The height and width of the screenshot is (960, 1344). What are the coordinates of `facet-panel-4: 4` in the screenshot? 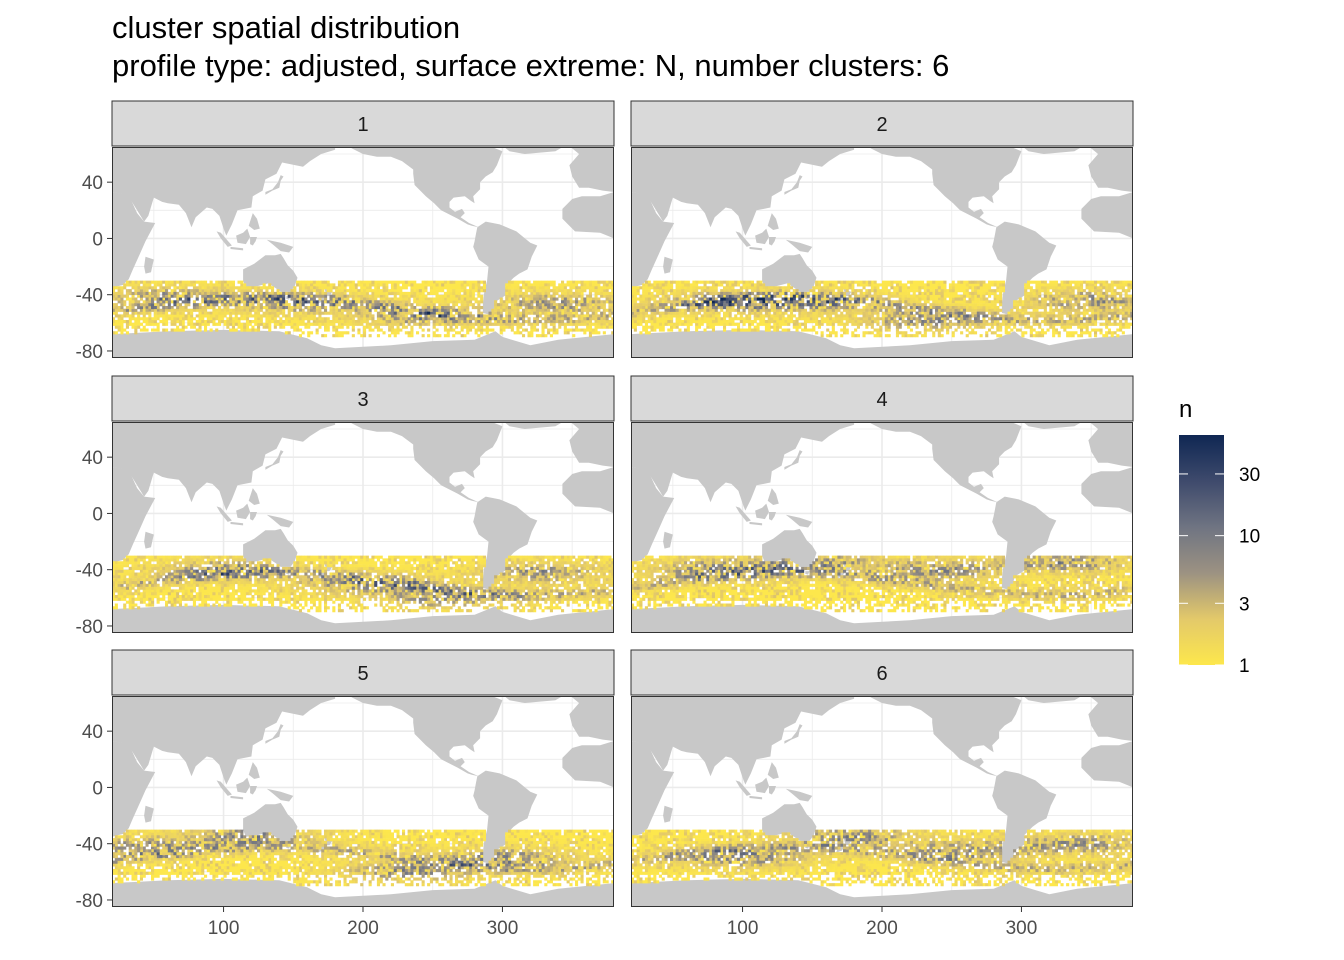 It's located at (882, 504).